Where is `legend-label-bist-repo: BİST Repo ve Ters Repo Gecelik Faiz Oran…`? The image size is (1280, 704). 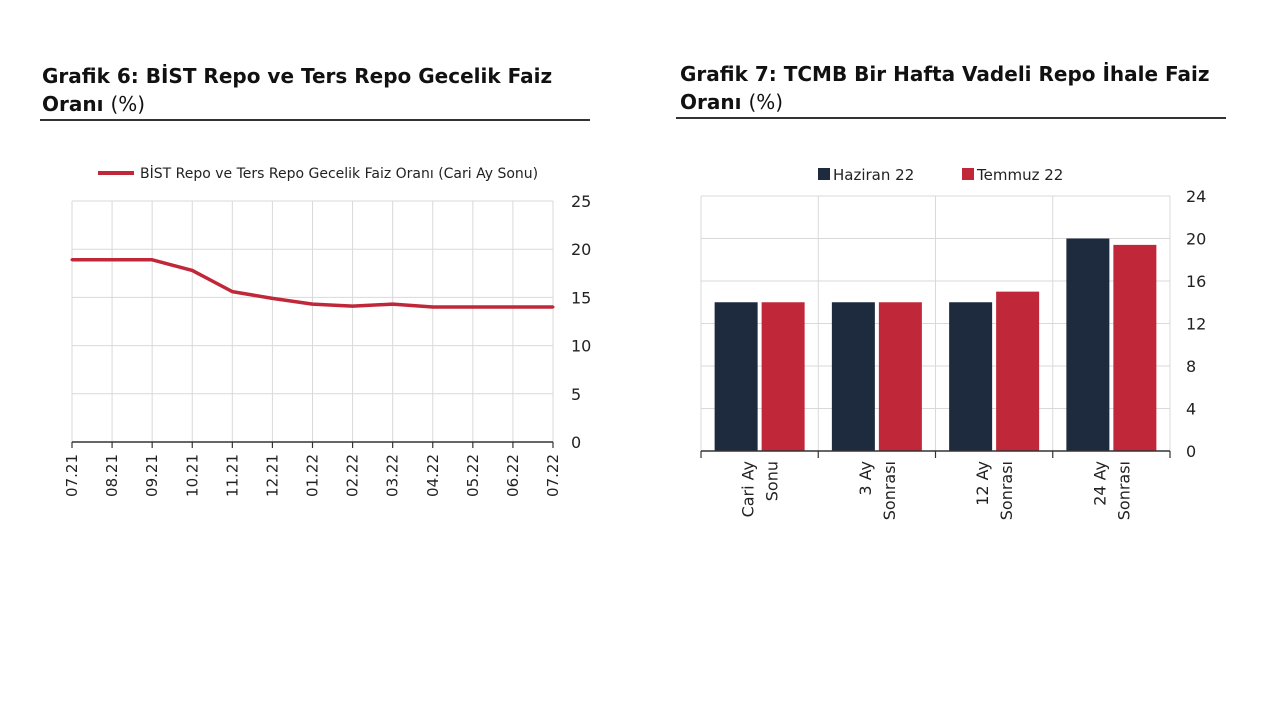
legend-label-bist-repo: BİST Repo ve Ters Repo Gecelik Faiz Oran… is located at coordinates (339, 173).